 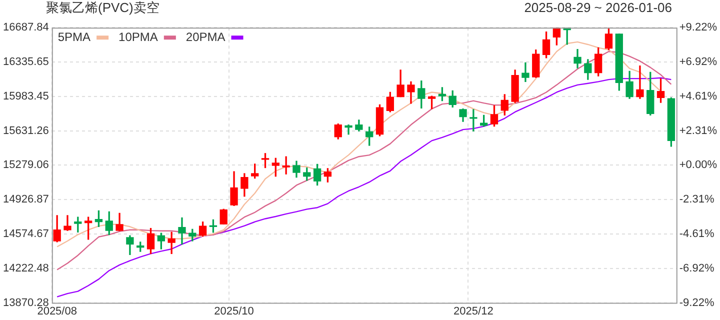 What do you see at coordinates (103, 8) in the screenshot?
I see `chart-title: 聚氯乙烯(PVC)卖空` at bounding box center [103, 8].